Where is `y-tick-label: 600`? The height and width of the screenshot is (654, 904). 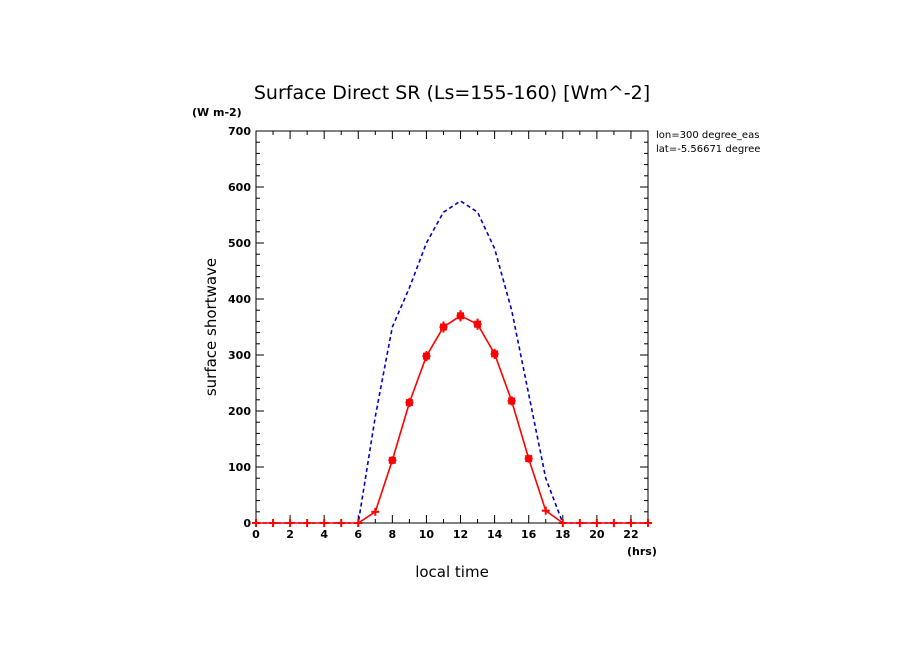 y-tick-label: 600 is located at coordinates (239, 187).